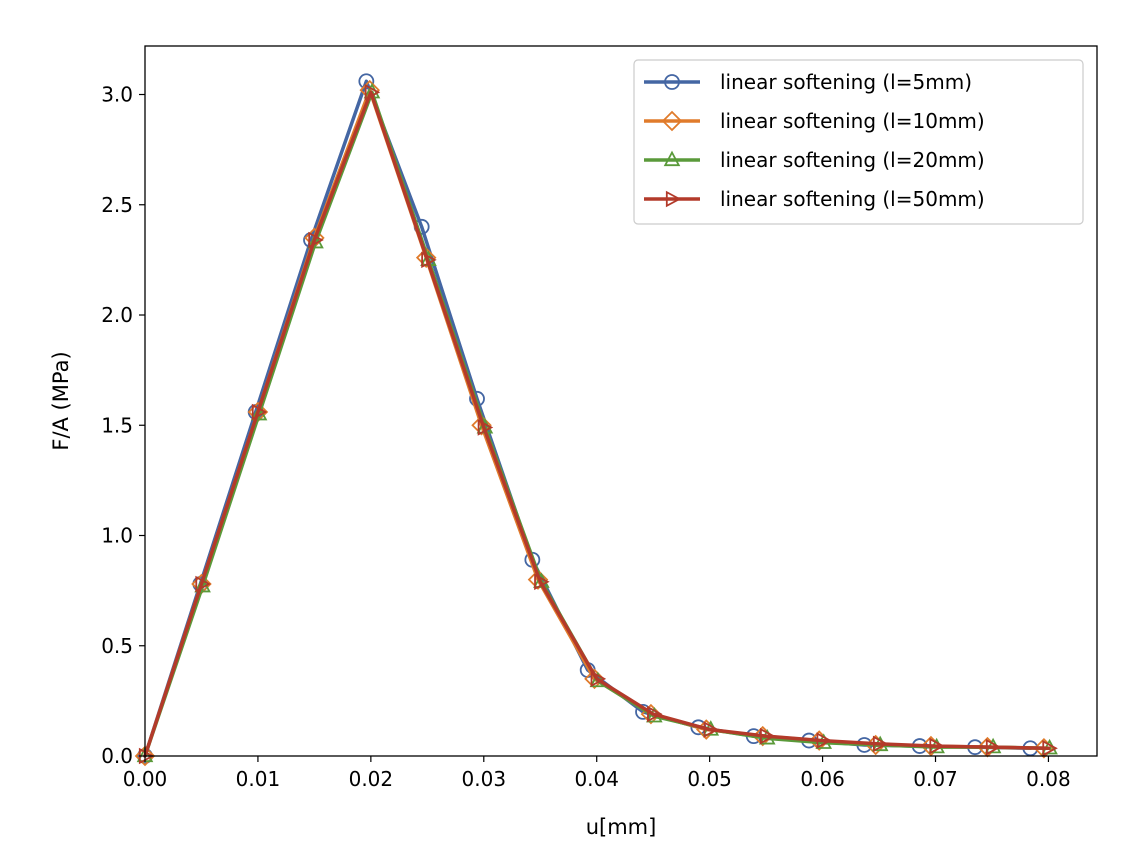 This screenshot has width=1131, height=859. What do you see at coordinates (117, 95) in the screenshot?
I see `y-tick-label: 3.0` at bounding box center [117, 95].